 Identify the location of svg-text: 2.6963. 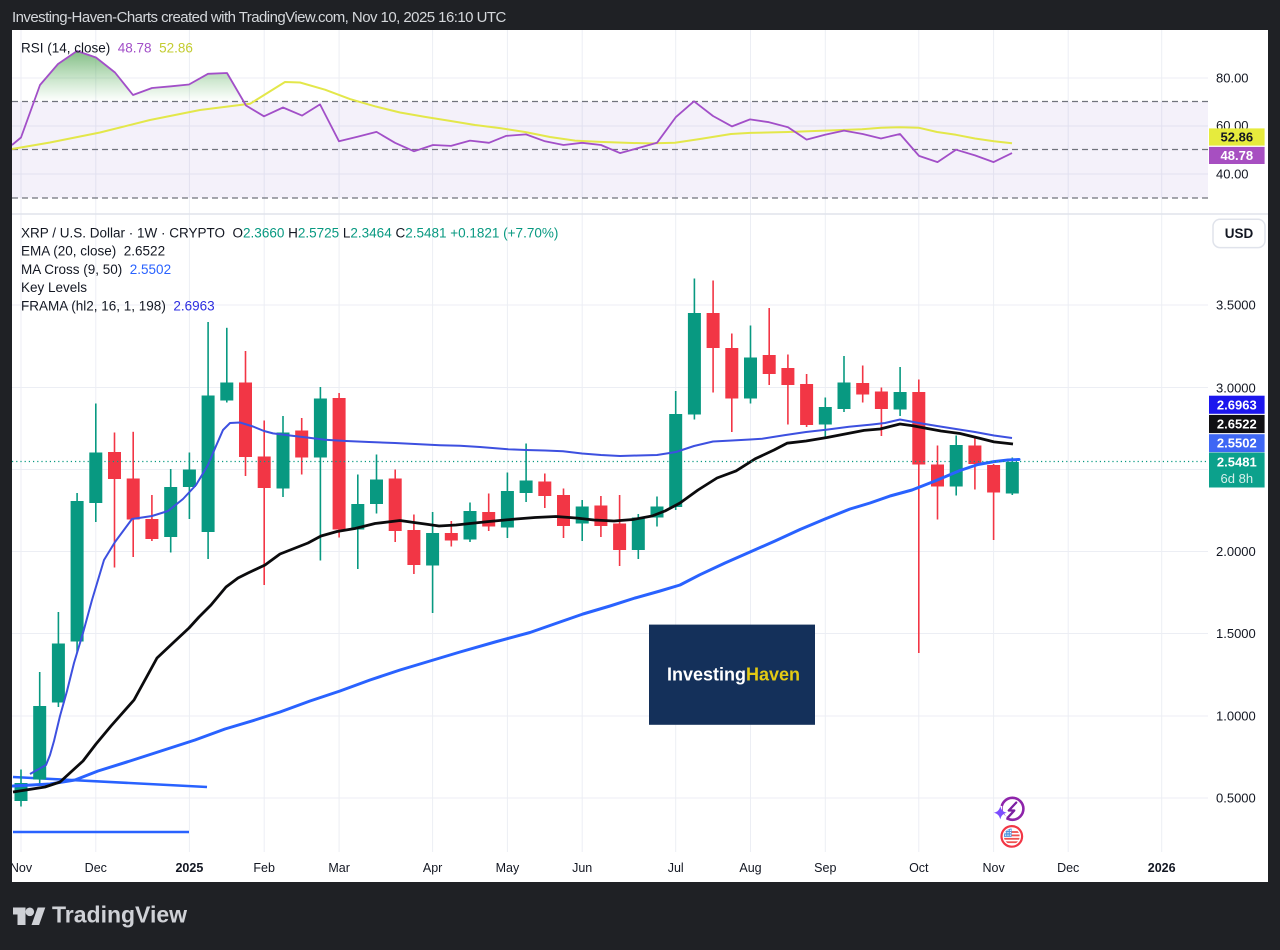
(1237, 404).